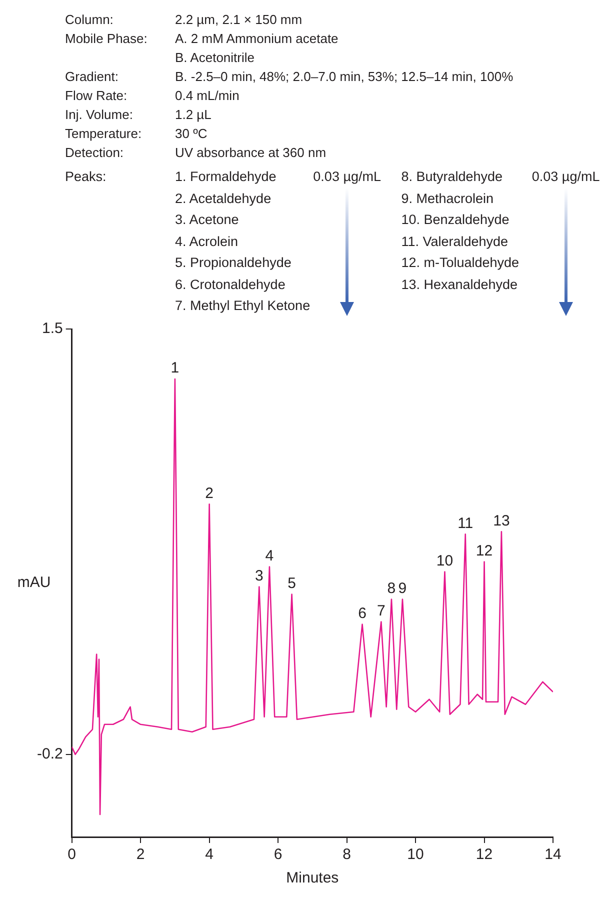  I want to click on text: Flow Rate: 0.4 mL/min, so click(152, 95).